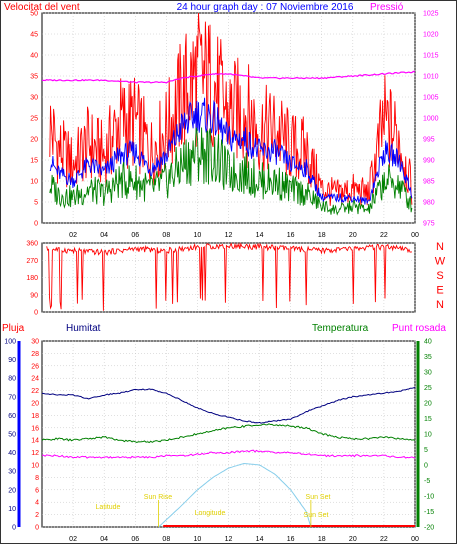 This screenshot has width=457, height=544. Describe the element at coordinates (12, 416) in the screenshot. I see `humidity-tick: 60` at that location.